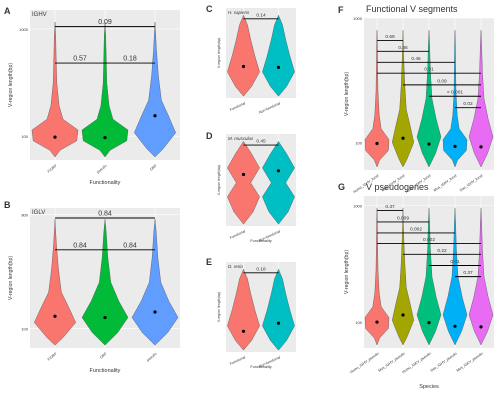 Image resolution: width=500 pixels, height=400 pixels. What do you see at coordinates (7, 11) in the screenshot?
I see `panel-letter: A` at bounding box center [7, 11].